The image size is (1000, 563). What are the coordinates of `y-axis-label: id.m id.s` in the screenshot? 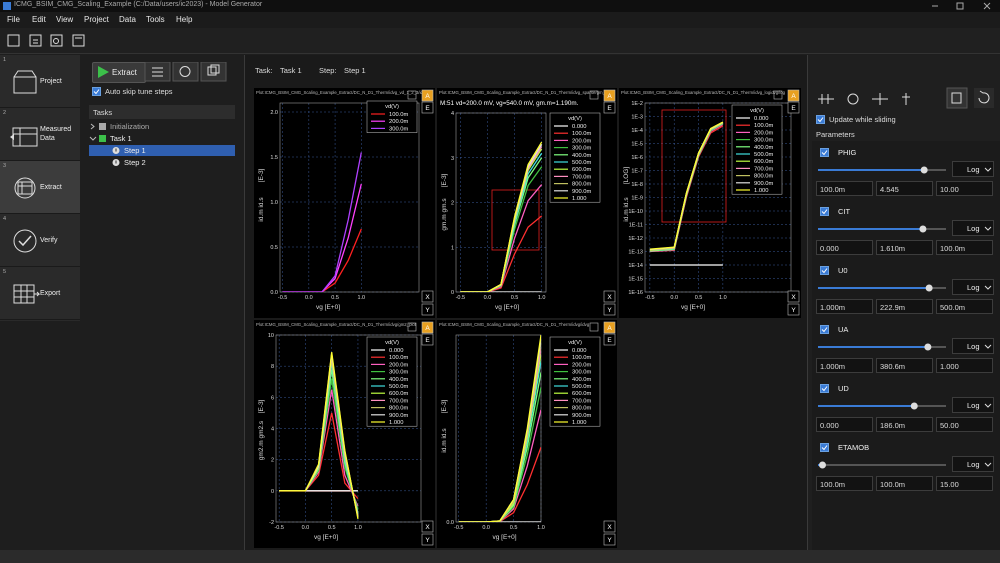 It's located at (444, 440).